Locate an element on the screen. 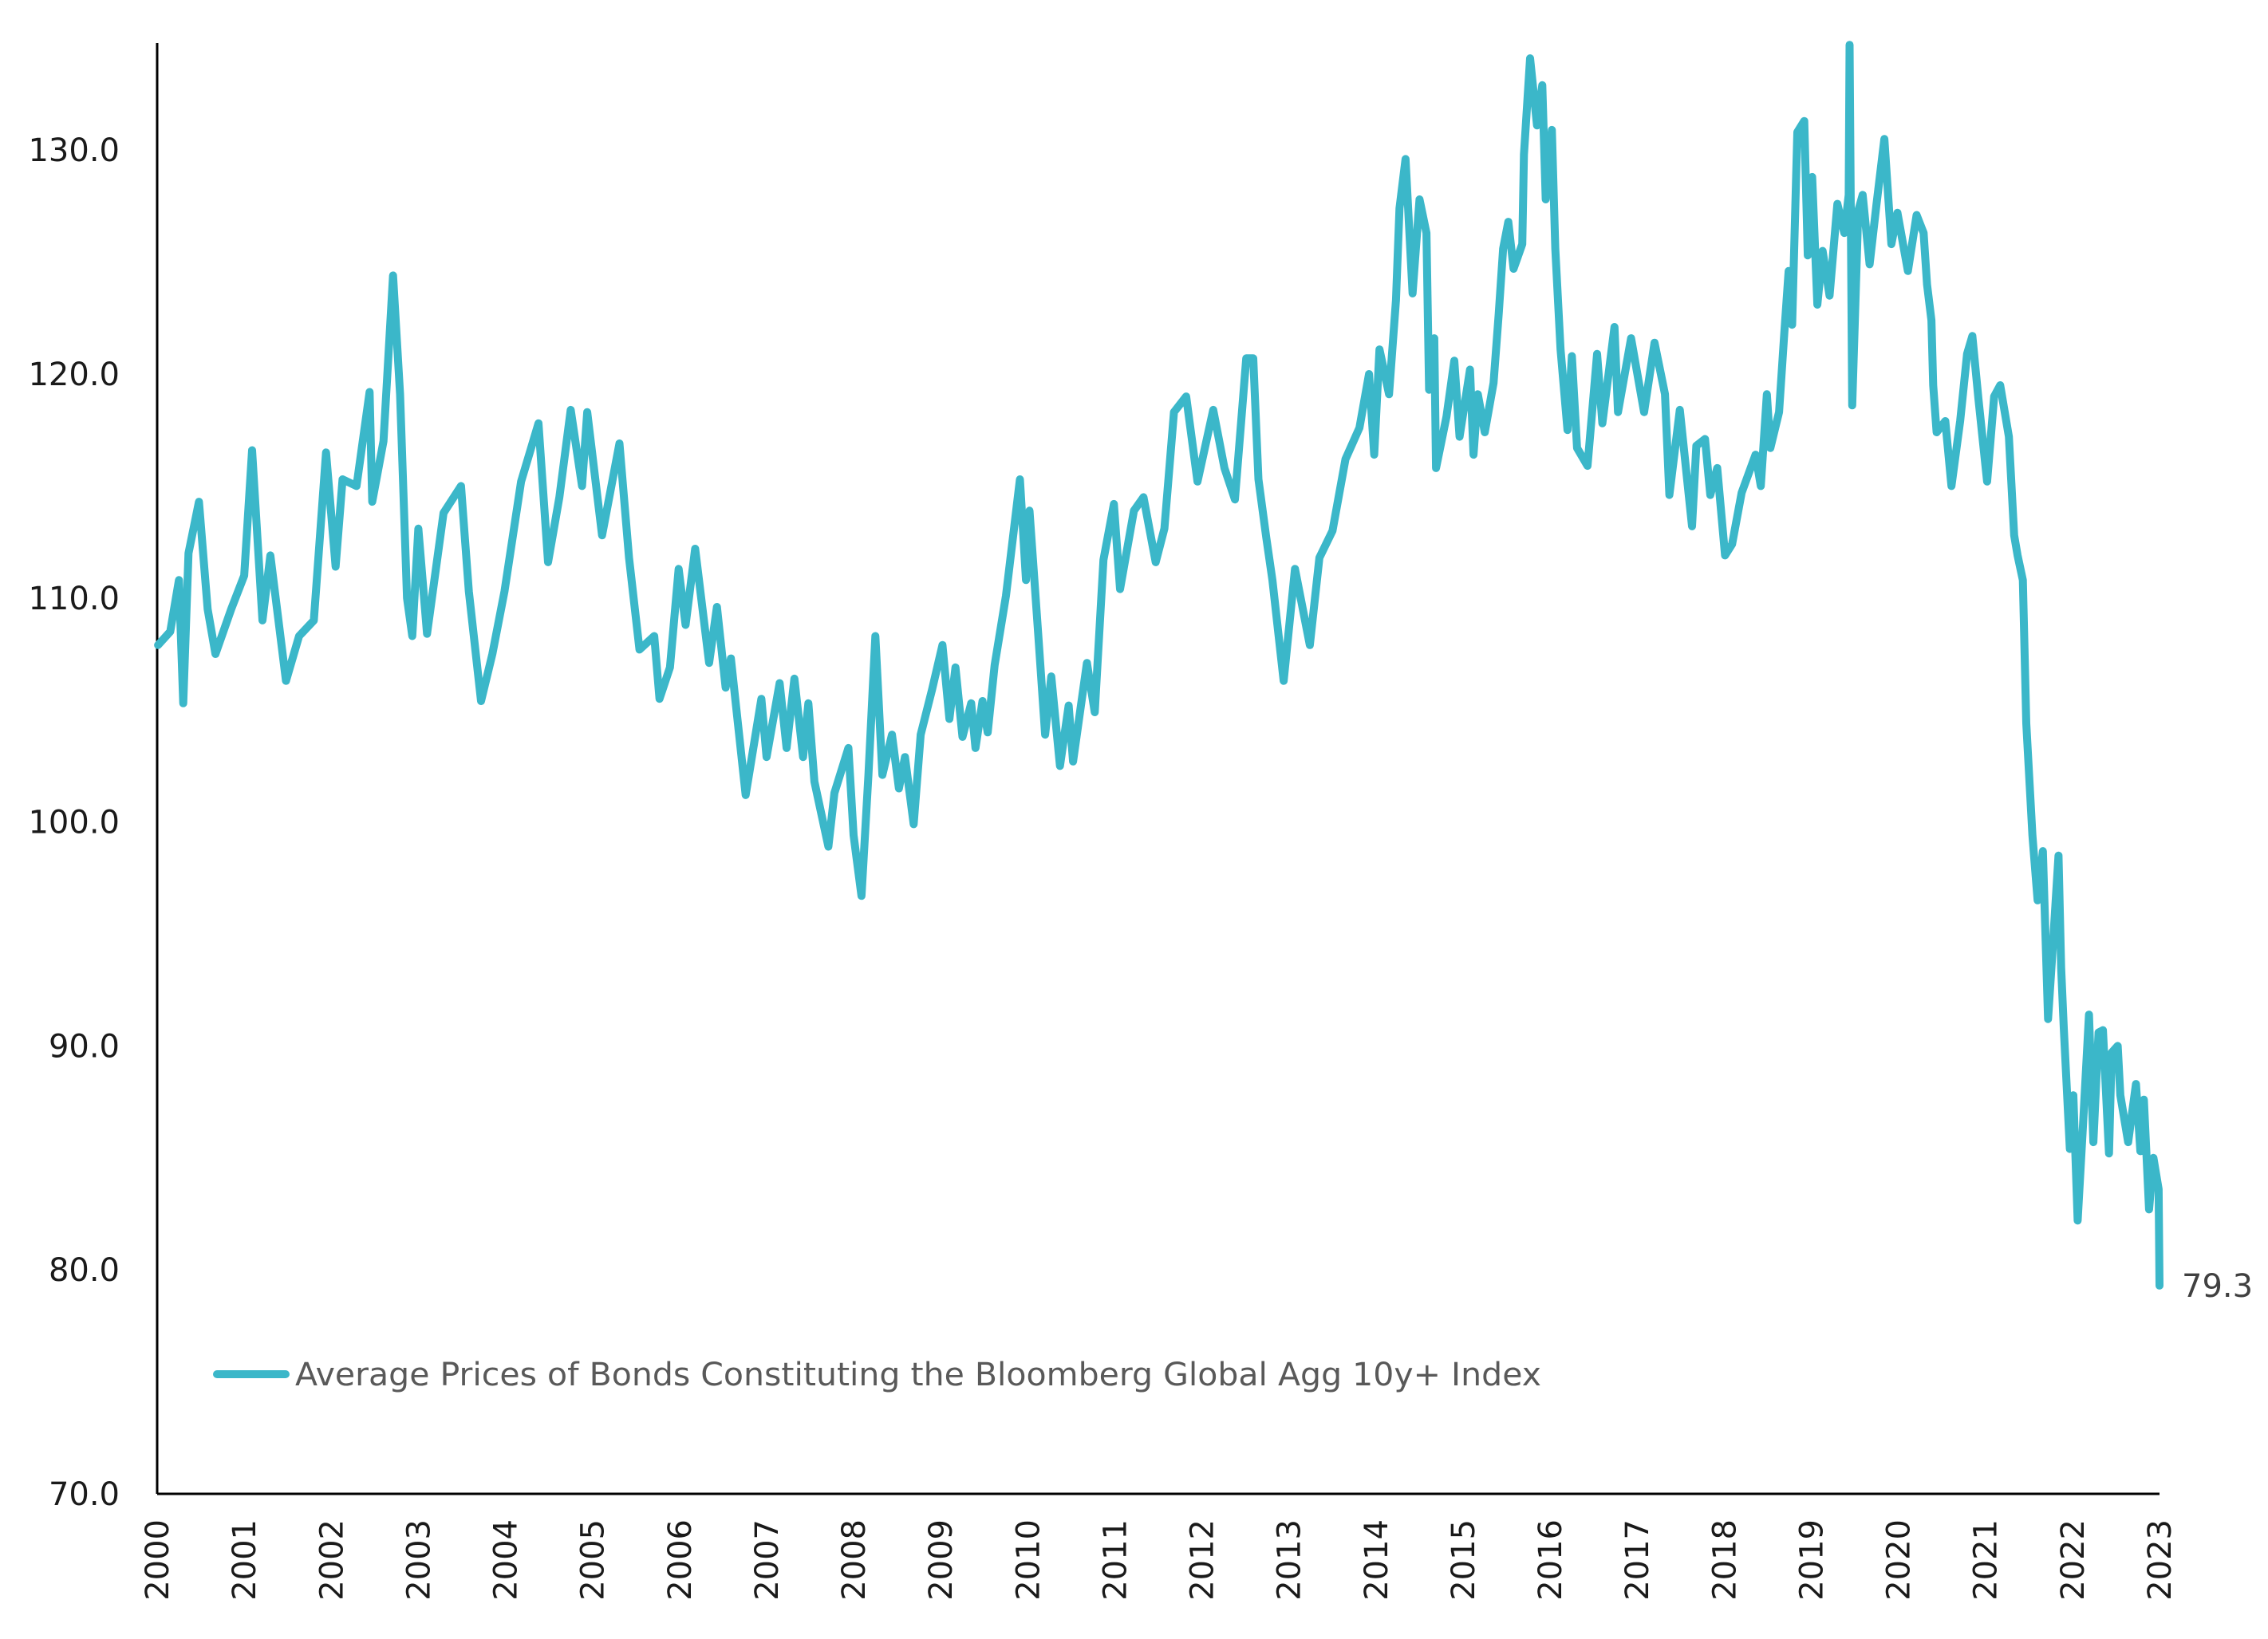 The height and width of the screenshot is (1639, 2268). x-tick-label: 2021 is located at coordinates (1987, 1560).